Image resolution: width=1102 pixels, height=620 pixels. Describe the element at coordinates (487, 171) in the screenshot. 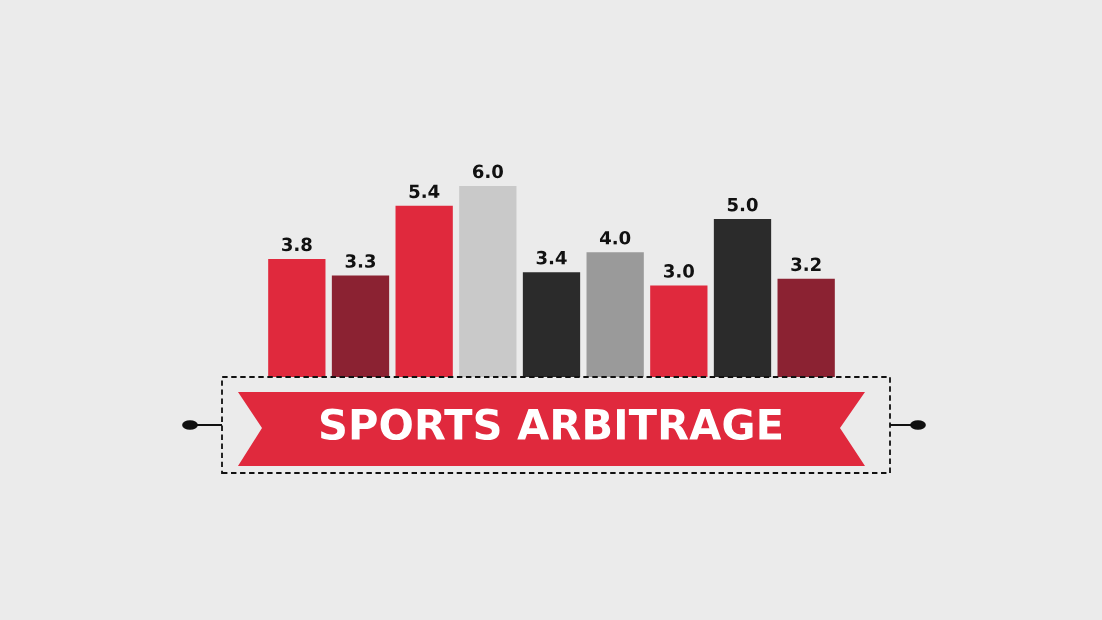

I see `data-label: 6.0` at that location.